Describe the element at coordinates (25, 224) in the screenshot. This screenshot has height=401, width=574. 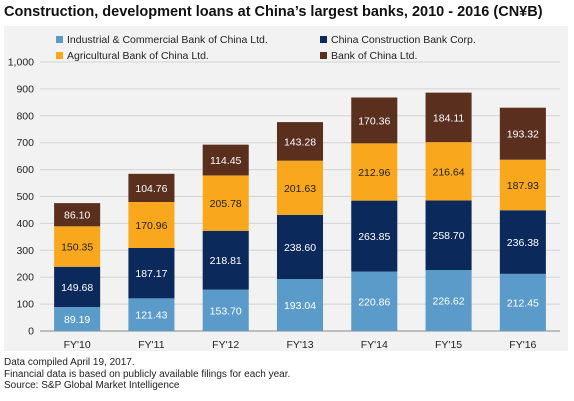
I see `y-tick-label: 400` at that location.